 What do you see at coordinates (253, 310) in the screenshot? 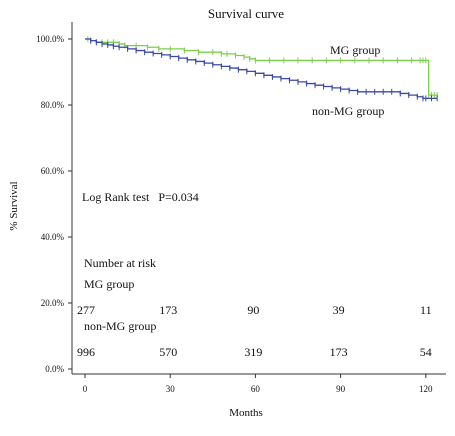
I see `risk-count-mg: 90` at bounding box center [253, 310].